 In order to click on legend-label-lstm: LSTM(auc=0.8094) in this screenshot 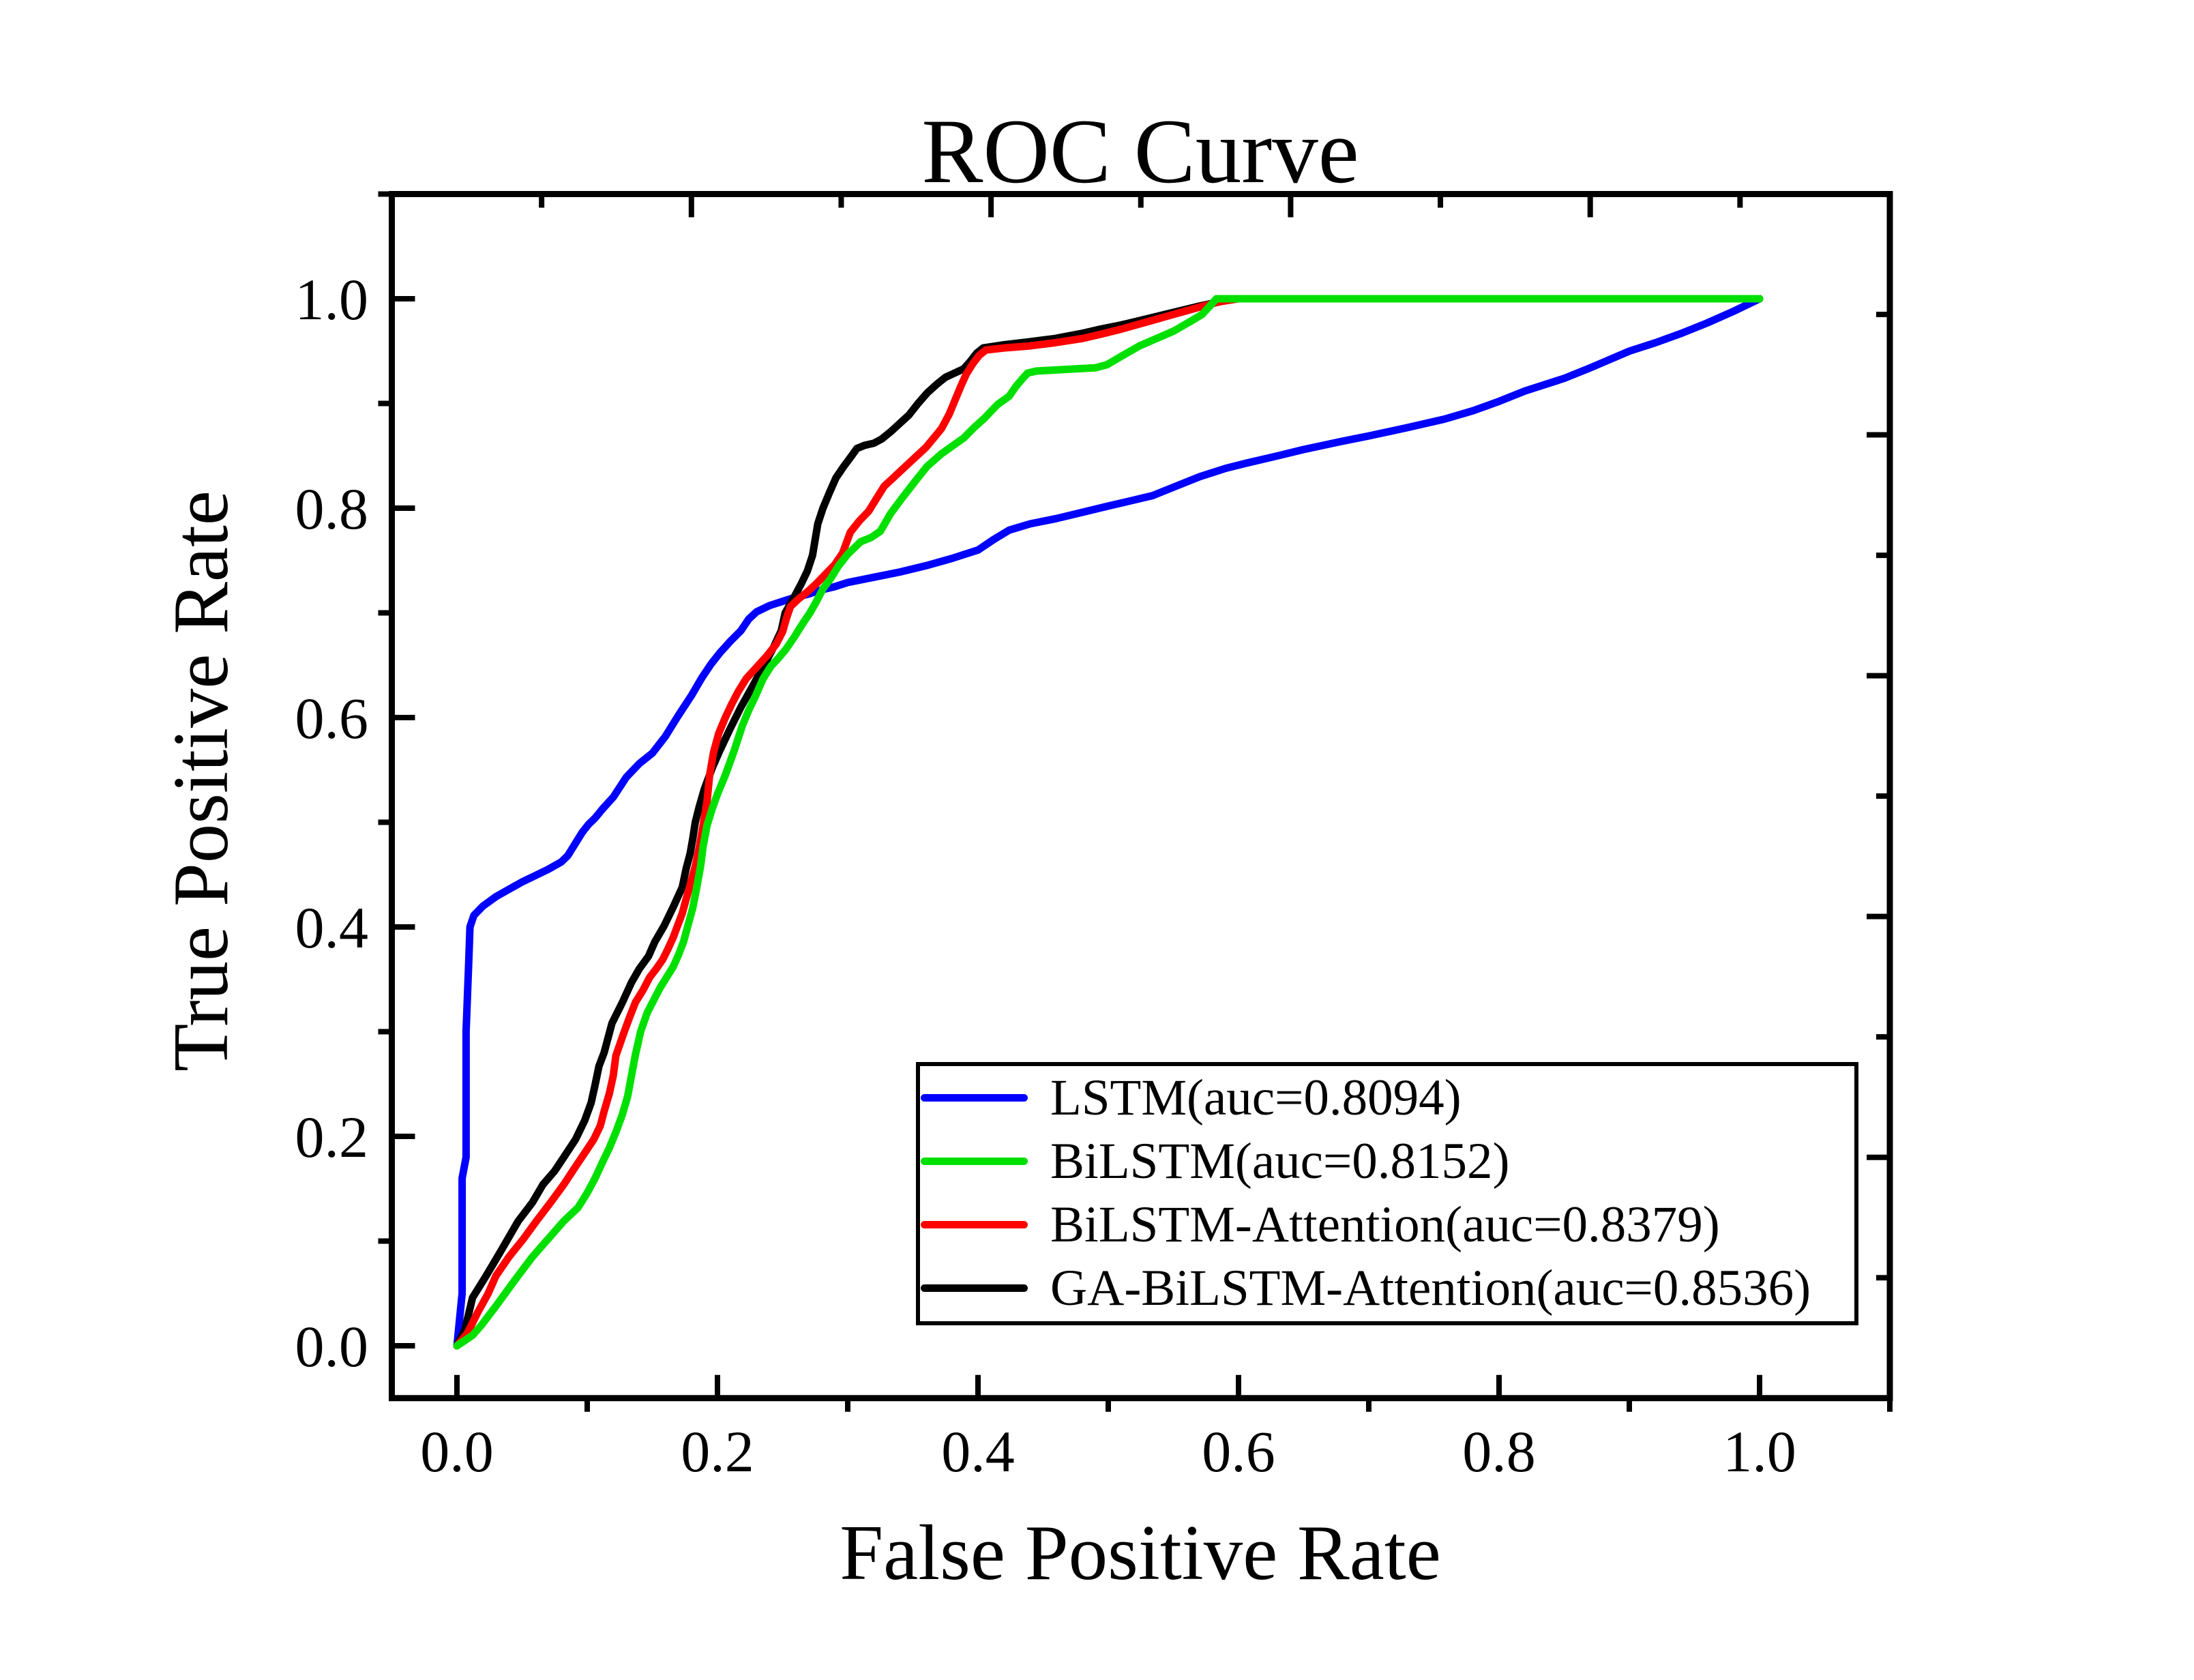, I will do `click(1256, 1098)`.